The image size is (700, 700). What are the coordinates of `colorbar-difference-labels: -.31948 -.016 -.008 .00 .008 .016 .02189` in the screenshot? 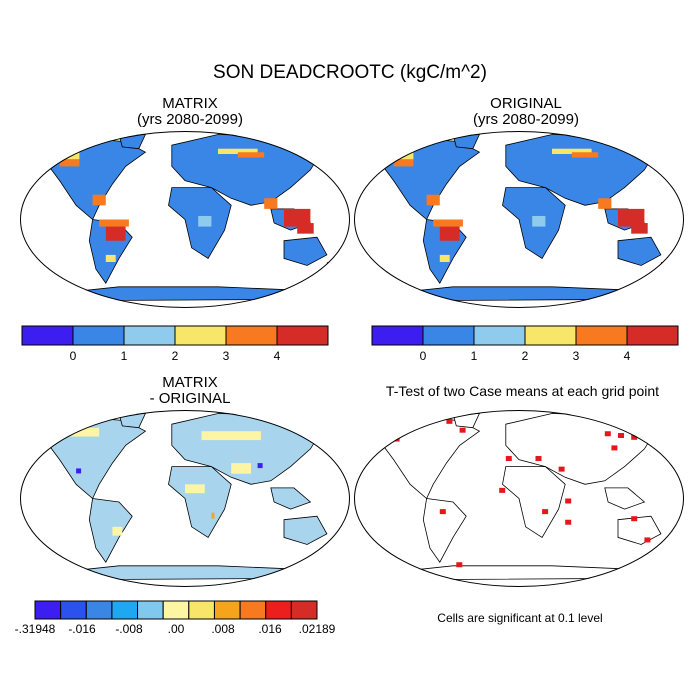 It's located at (175, 630).